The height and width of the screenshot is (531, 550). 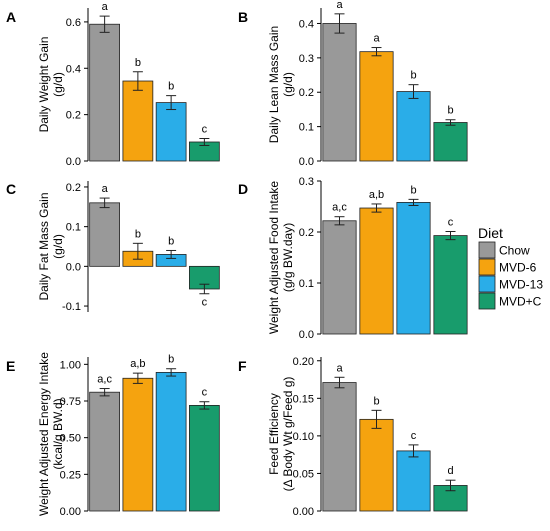 What do you see at coordinates (11, 17) in the screenshot?
I see `panel-letter: A` at bounding box center [11, 17].